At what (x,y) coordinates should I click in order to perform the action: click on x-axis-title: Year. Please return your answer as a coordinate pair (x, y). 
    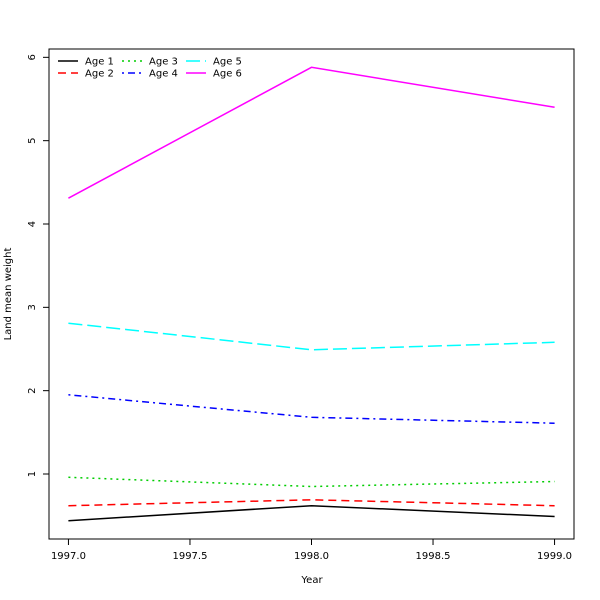
    Looking at the image, I should click on (311, 580).